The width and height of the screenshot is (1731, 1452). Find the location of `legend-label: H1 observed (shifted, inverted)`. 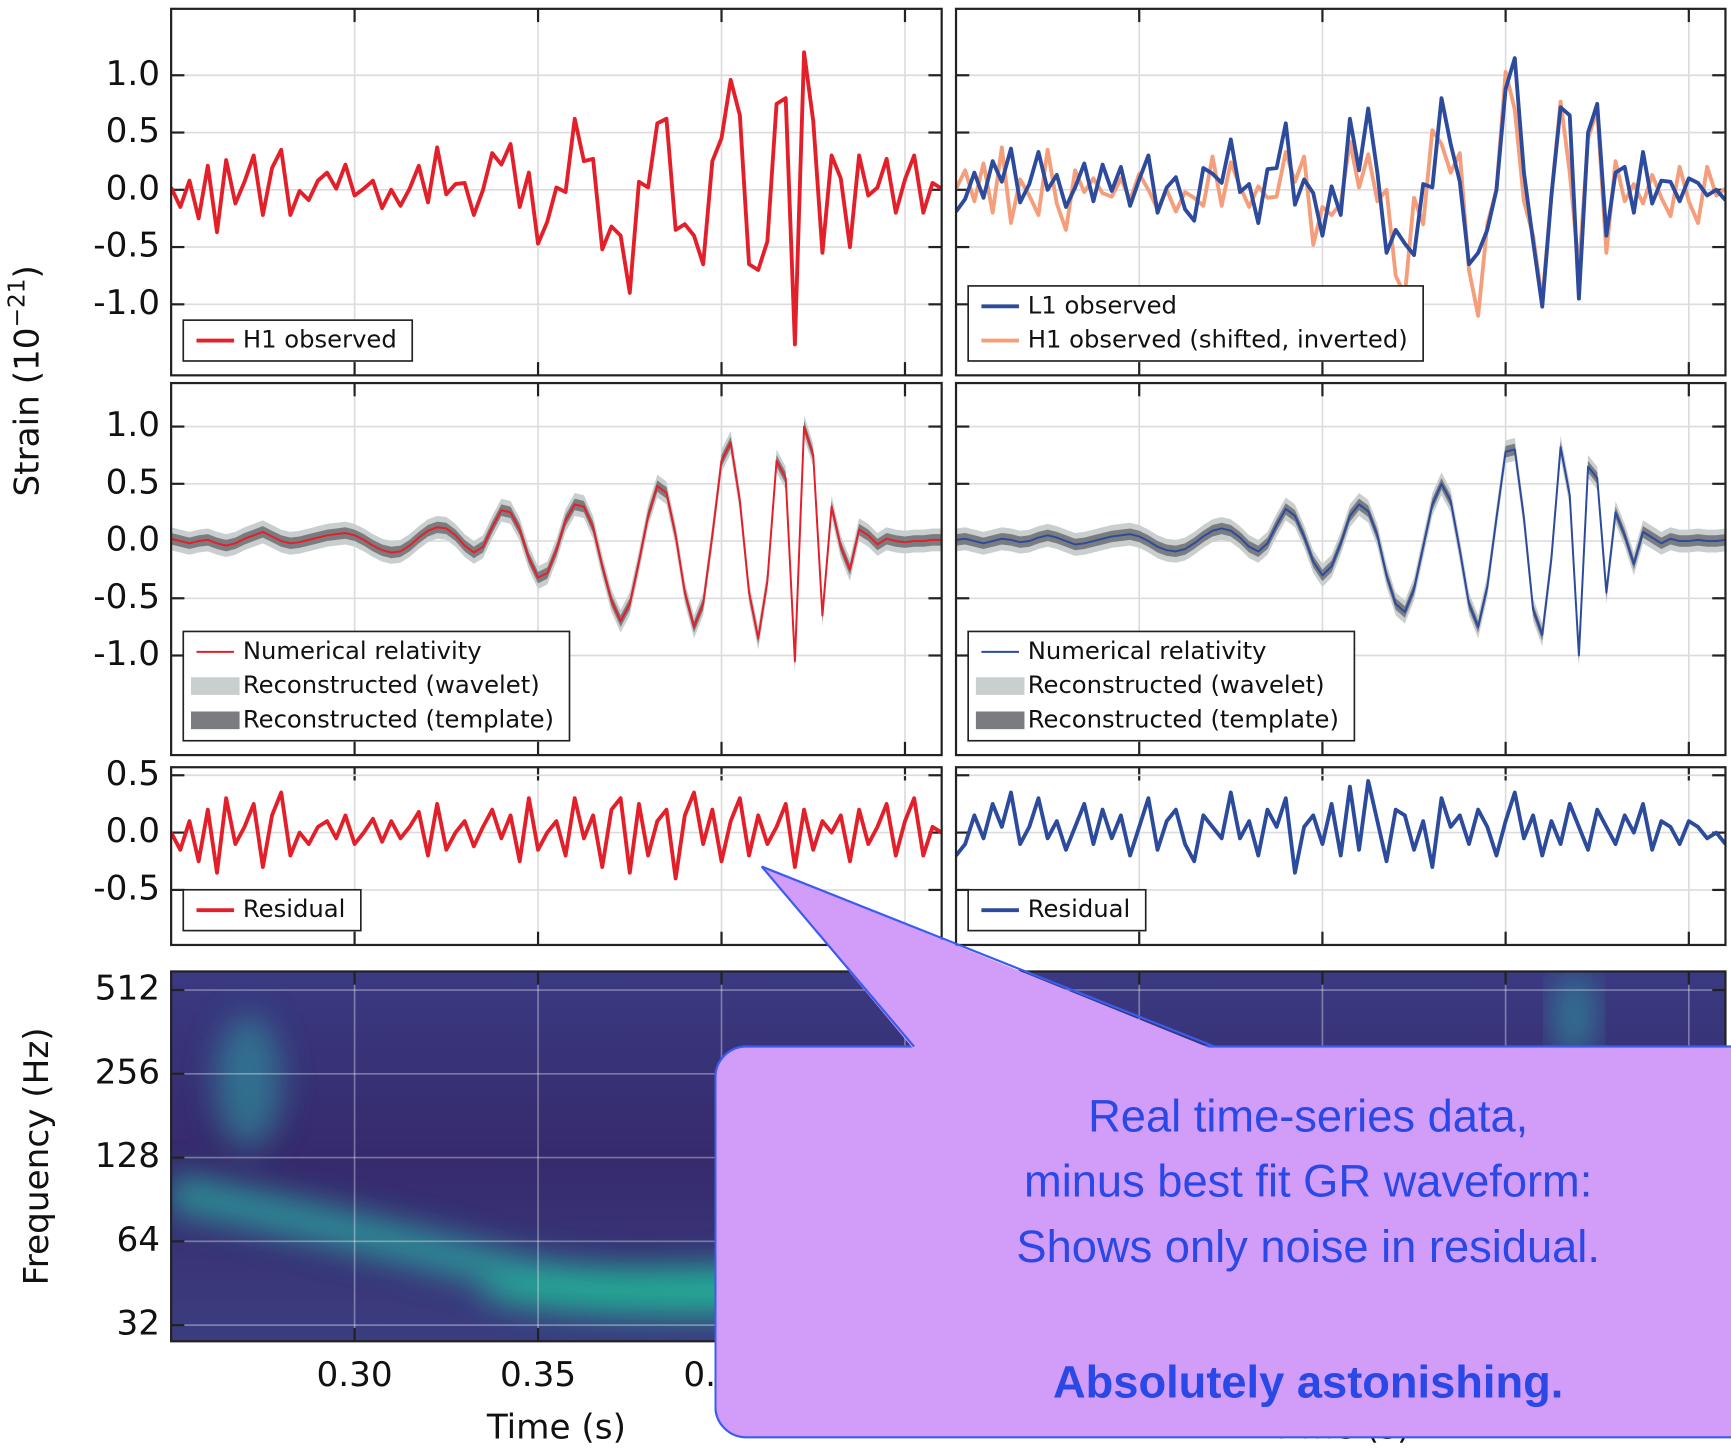

legend-label: H1 observed (shifted, inverted) is located at coordinates (1218, 339).